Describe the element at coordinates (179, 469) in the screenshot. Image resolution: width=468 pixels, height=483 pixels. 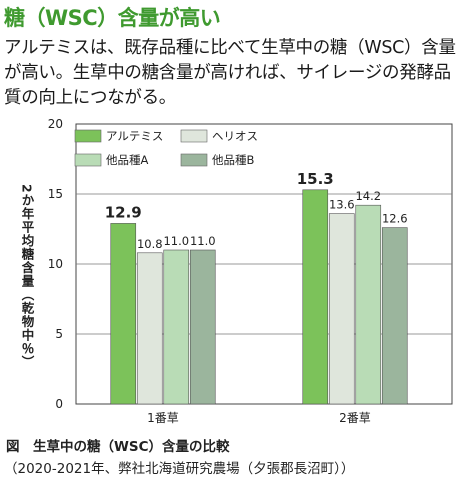
I see `figure-note: （2020-2021年、弊社北海道研究農場（夕張郡長沼町））` at that location.